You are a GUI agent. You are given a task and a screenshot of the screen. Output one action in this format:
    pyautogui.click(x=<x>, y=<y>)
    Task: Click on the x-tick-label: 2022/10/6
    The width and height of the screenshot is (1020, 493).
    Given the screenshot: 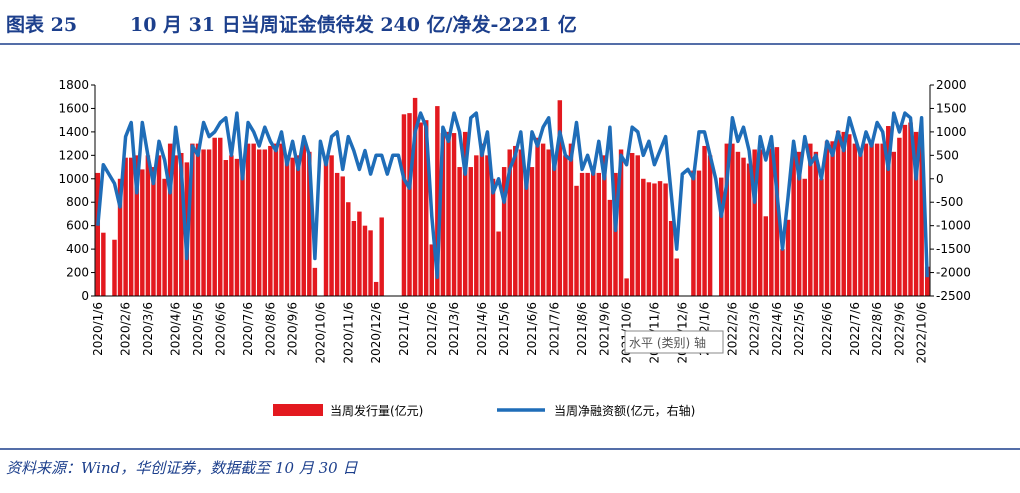 What is the action you would take?
    pyautogui.click(x=922, y=333)
    